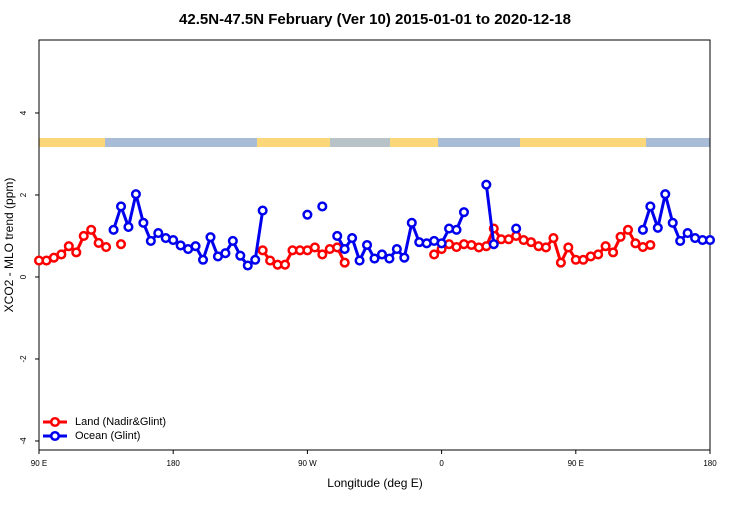  I want to click on x-tick-label: 0, so click(441, 463).